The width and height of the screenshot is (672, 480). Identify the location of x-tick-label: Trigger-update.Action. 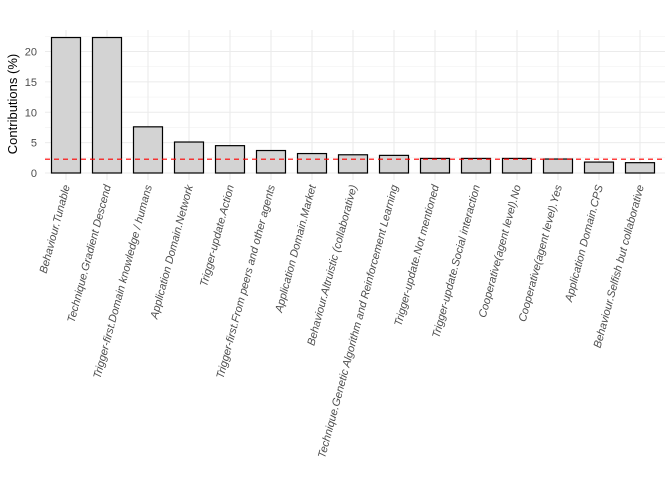
(217, 236).